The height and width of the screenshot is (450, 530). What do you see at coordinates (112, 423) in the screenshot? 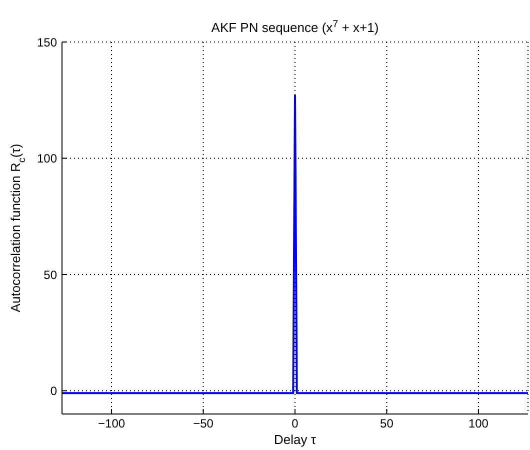
I see `x-tick-label: −100` at bounding box center [112, 423].